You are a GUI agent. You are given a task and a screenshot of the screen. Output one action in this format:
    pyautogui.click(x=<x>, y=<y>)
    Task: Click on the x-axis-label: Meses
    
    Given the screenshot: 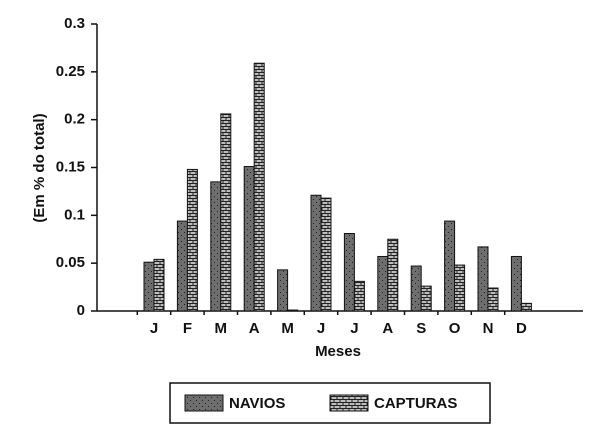 What is the action you would take?
    pyautogui.click(x=338, y=351)
    